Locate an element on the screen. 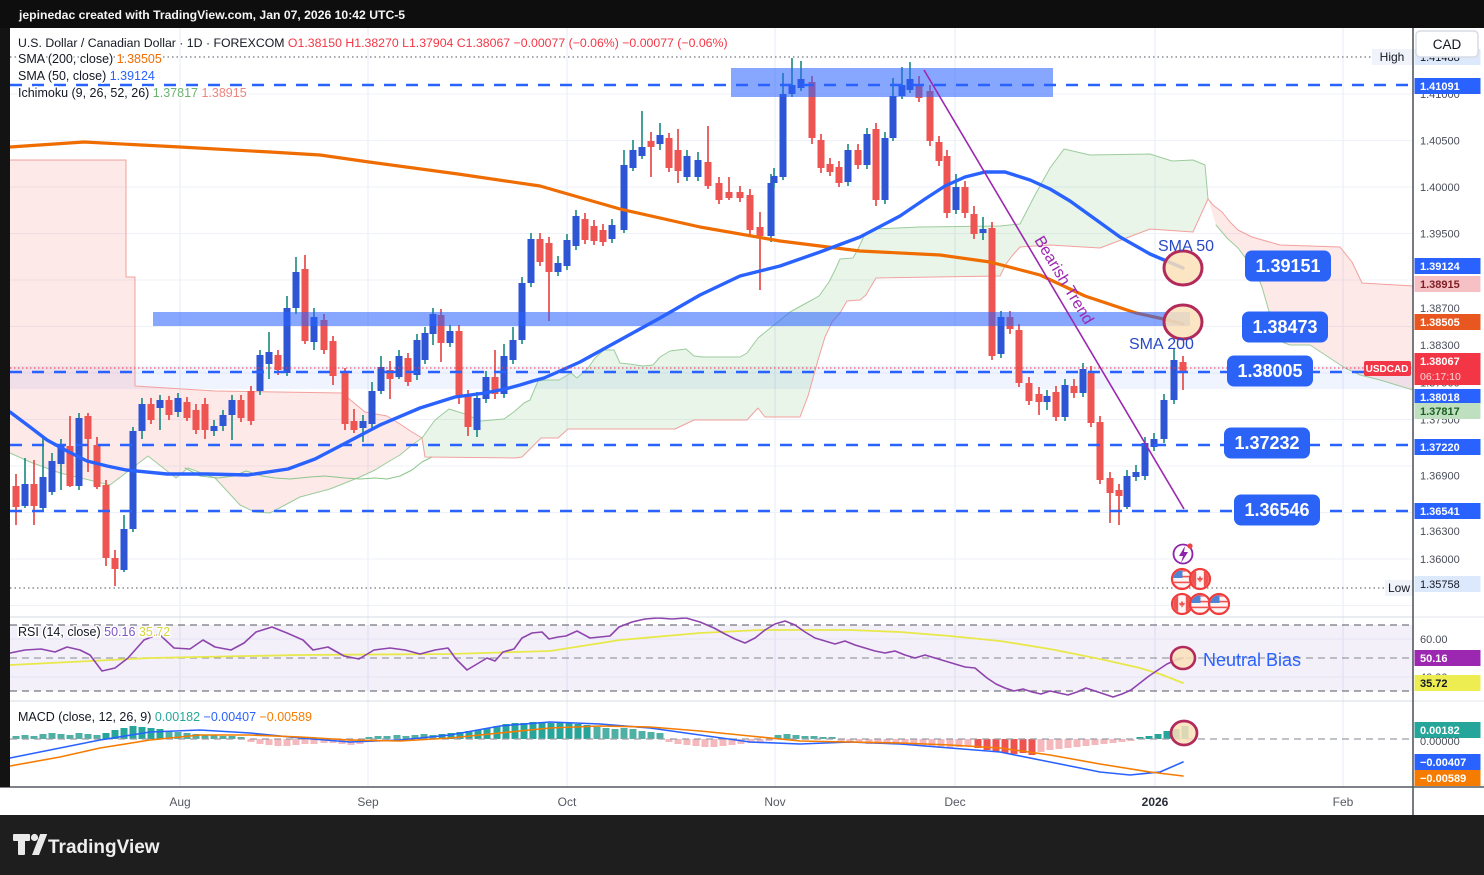  svg-text: SMA (200, close) 1.38505 is located at coordinates (90, 59).